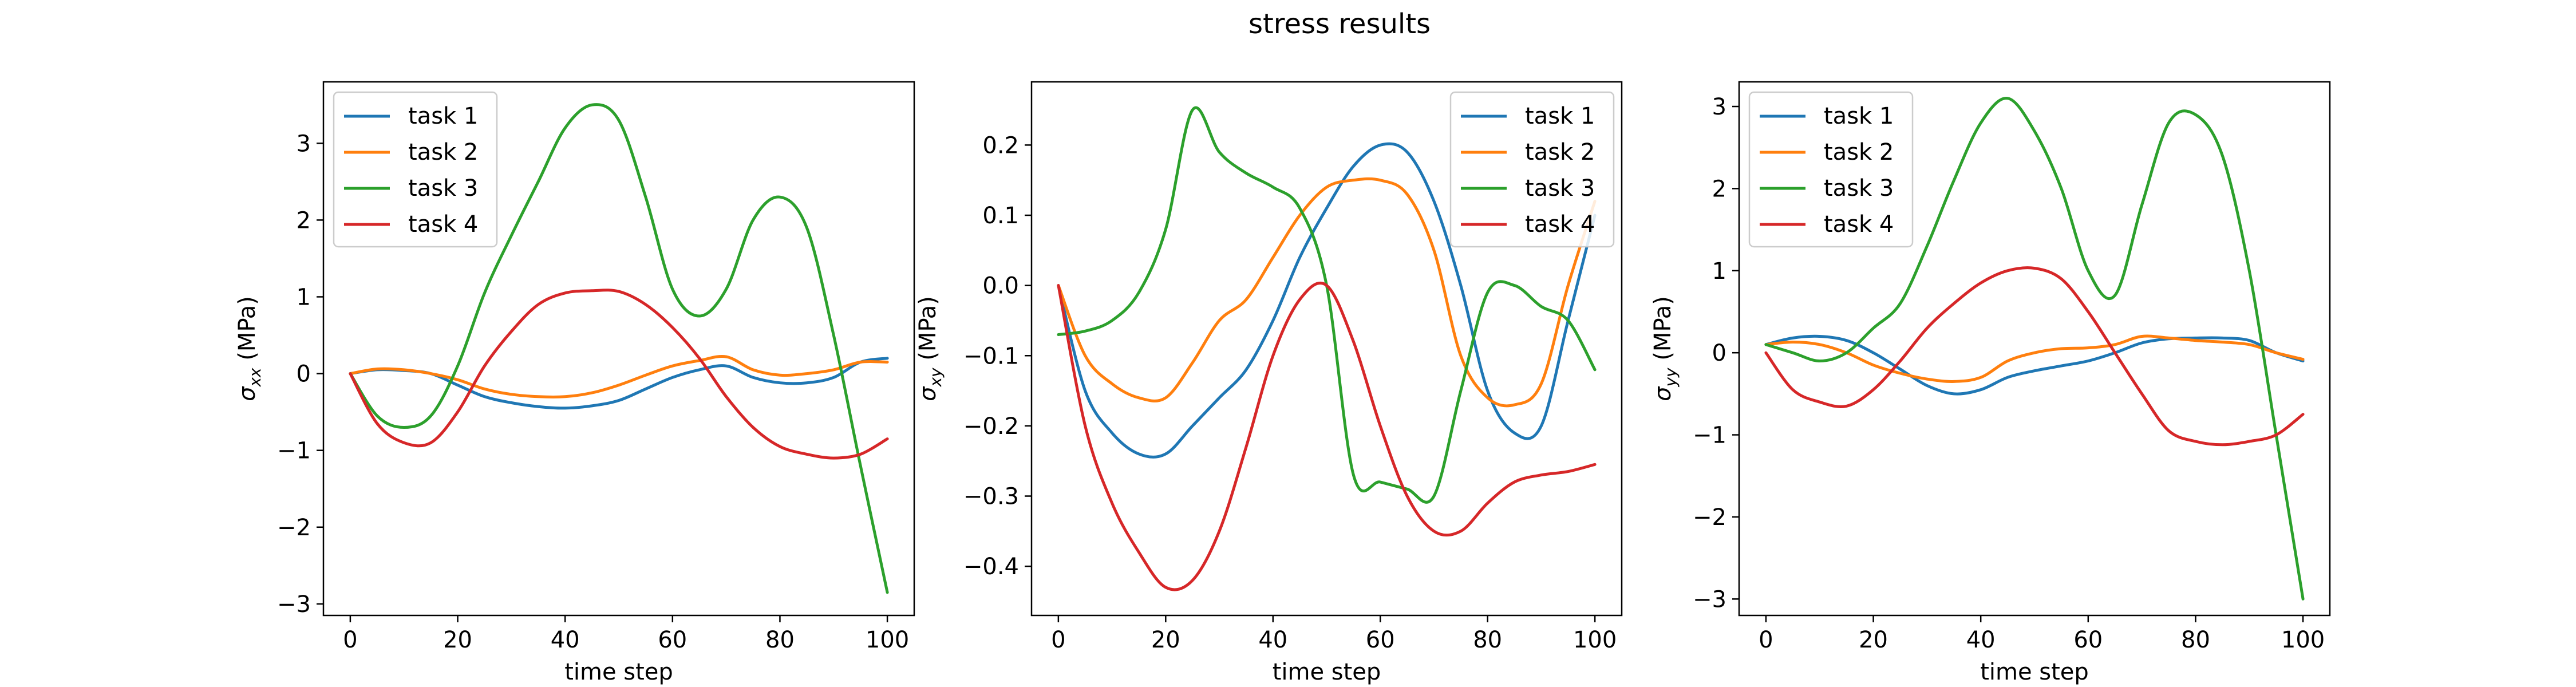 The height and width of the screenshot is (687, 2576). Describe the element at coordinates (991, 567) in the screenshot. I see `y-tick-label: −0.4` at that location.